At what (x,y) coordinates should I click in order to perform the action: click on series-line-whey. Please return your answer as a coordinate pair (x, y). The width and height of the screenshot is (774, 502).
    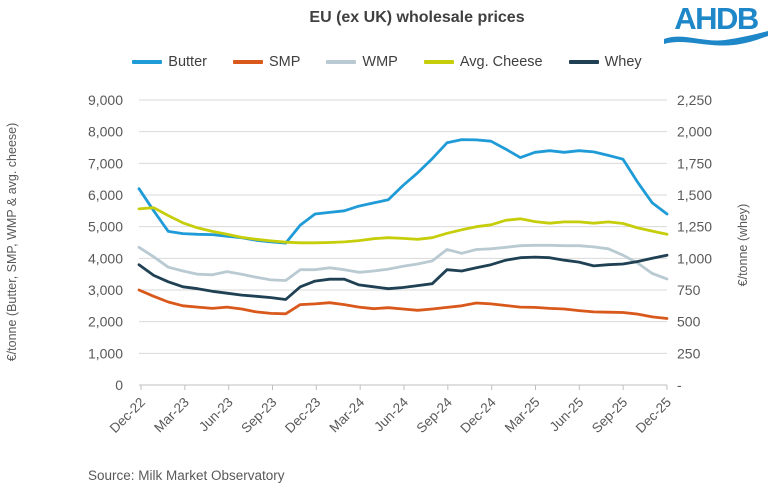
    Looking at the image, I should click on (403, 277).